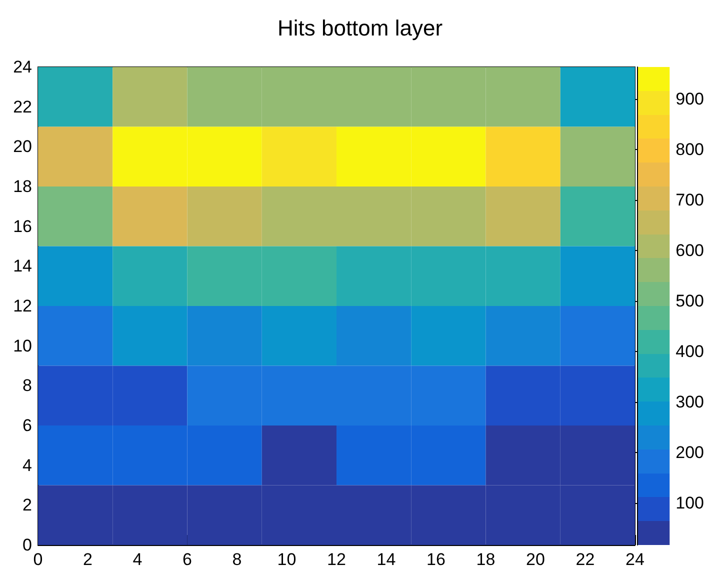 The height and width of the screenshot is (570, 707). Describe the element at coordinates (22, 226) in the screenshot. I see `y-tick-label: 16` at that location.